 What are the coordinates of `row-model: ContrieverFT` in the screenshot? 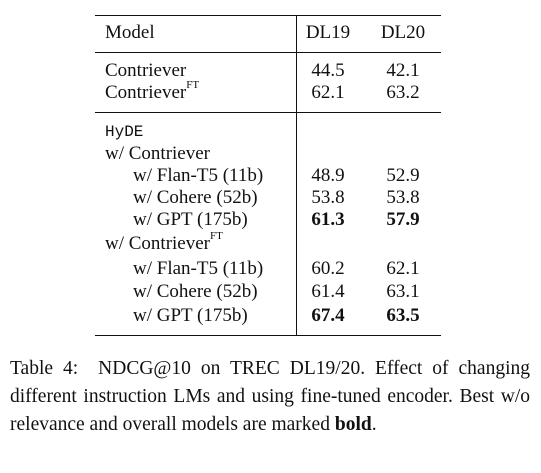 It's located at (152, 91).